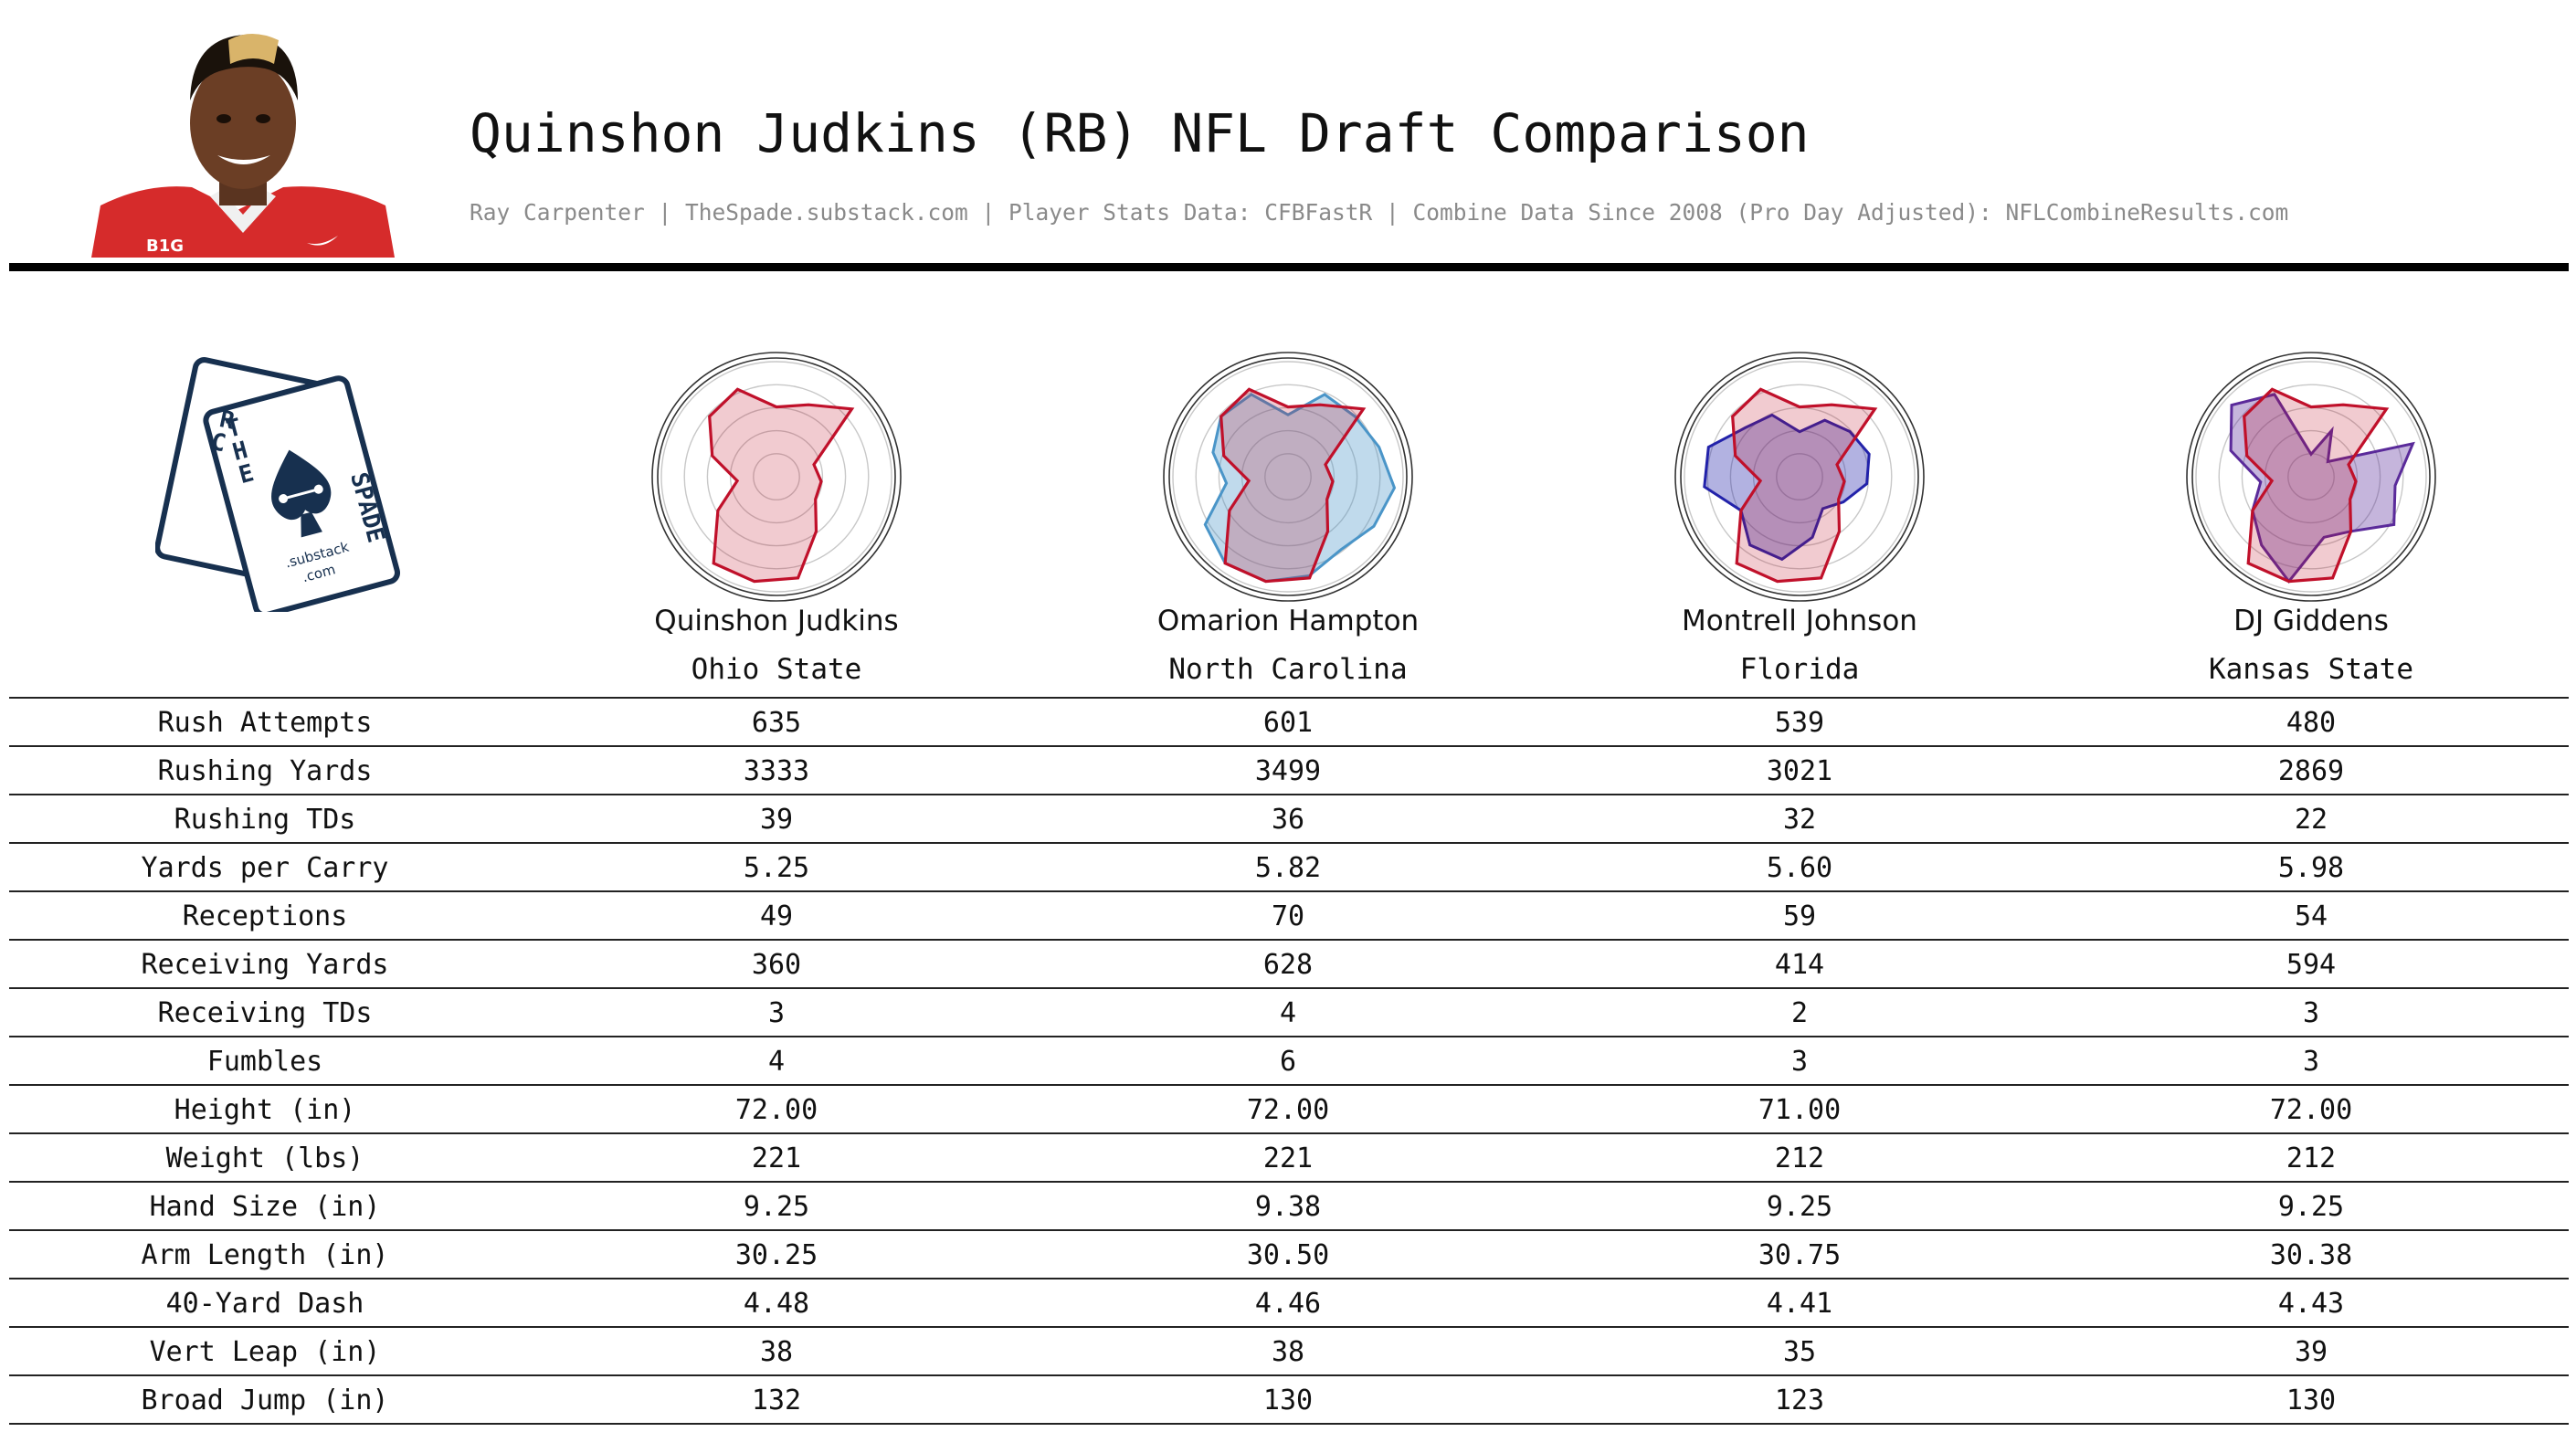  What do you see at coordinates (1288, 771) in the screenshot?
I see `stat-value: 3499` at bounding box center [1288, 771].